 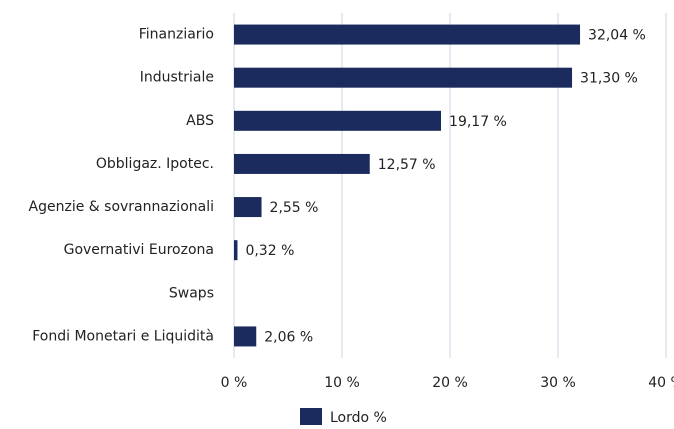 I want to click on x-tick-label: 30 %, so click(x=558, y=383).